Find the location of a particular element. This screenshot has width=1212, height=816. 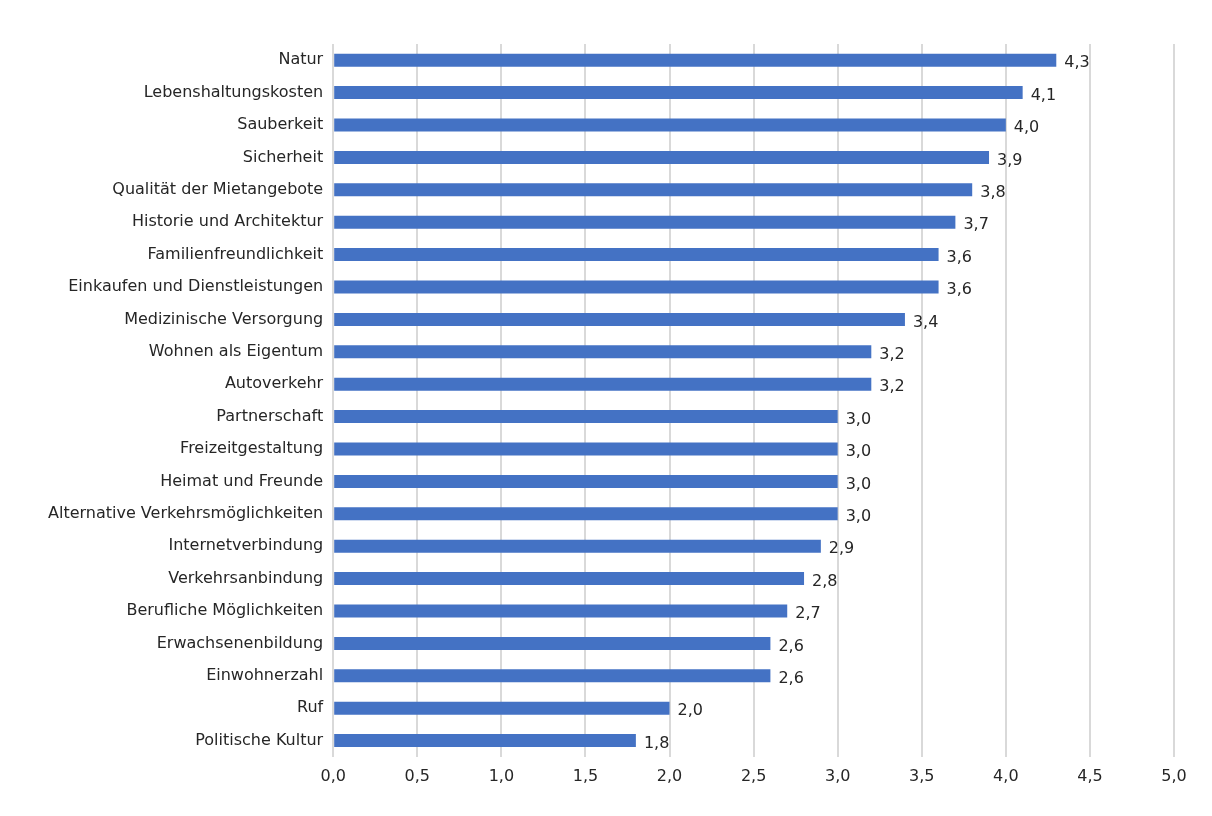

y-tick-label: Einkaufen und Dienstleistungen is located at coordinates (196, 286).